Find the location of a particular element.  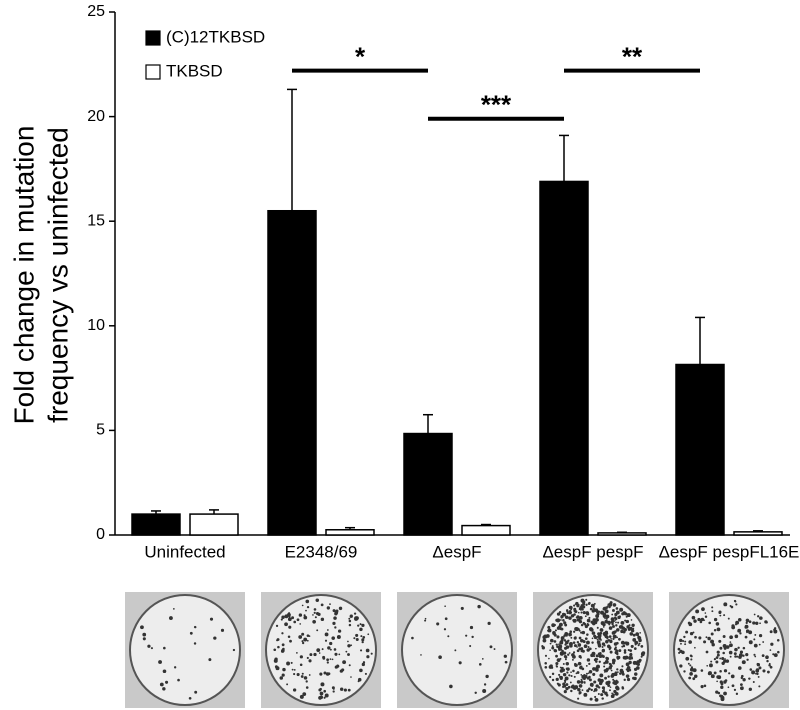

y-axis-label: frequency vs uninfected is located at coordinates (57, 275).